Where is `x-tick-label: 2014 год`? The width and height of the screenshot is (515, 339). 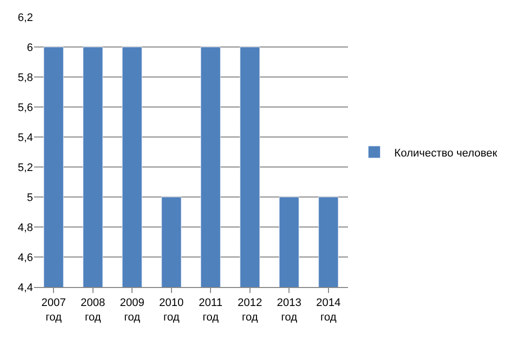
x-tick-label: 2014 год is located at coordinates (328, 310).